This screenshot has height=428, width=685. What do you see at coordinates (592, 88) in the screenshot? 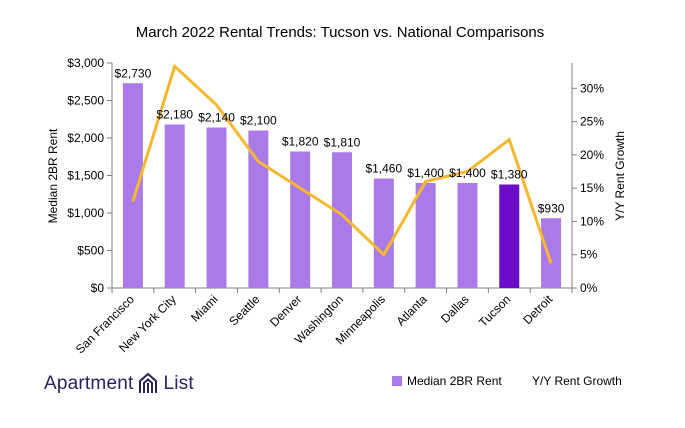
I see `y-right-tick-label: 30%` at bounding box center [592, 88].